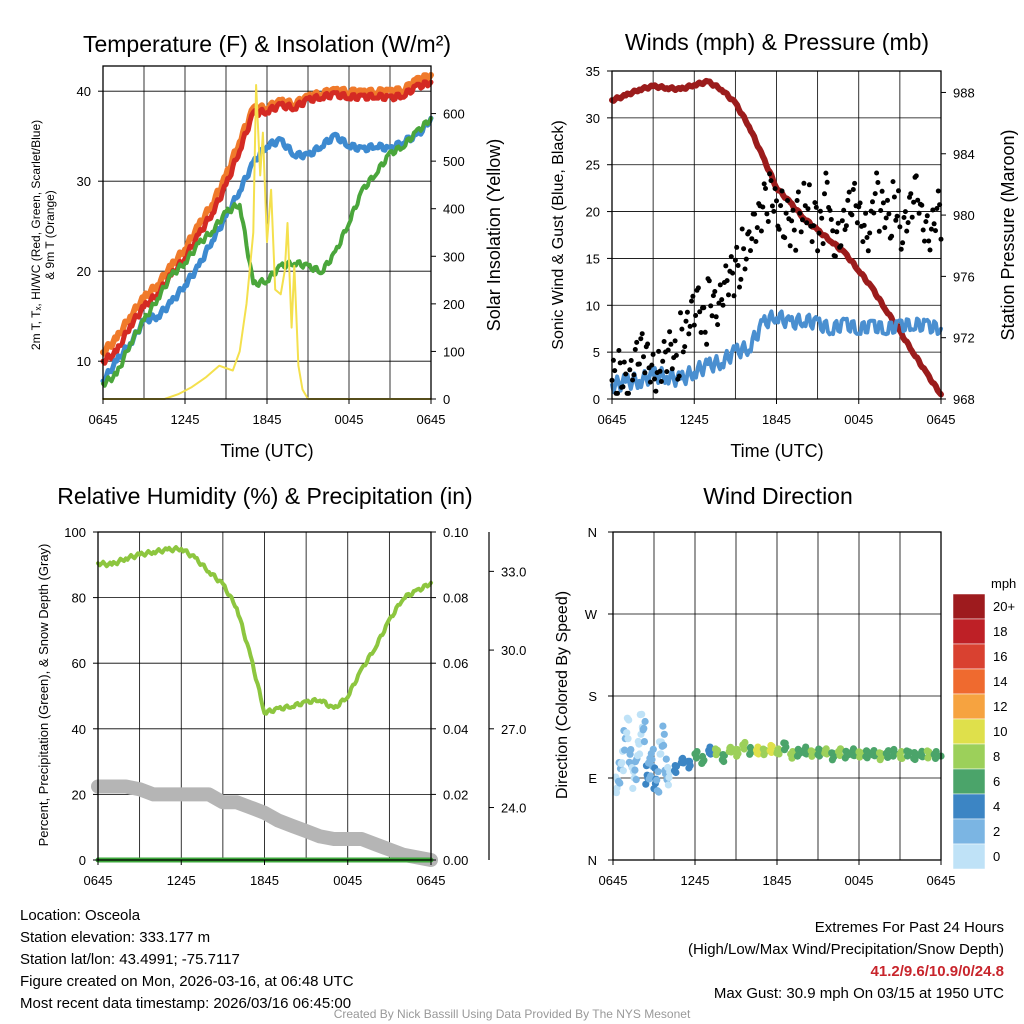 The width and height of the screenshot is (1024, 1024). I want to click on series-line-solar-insolation, so click(267, 242).